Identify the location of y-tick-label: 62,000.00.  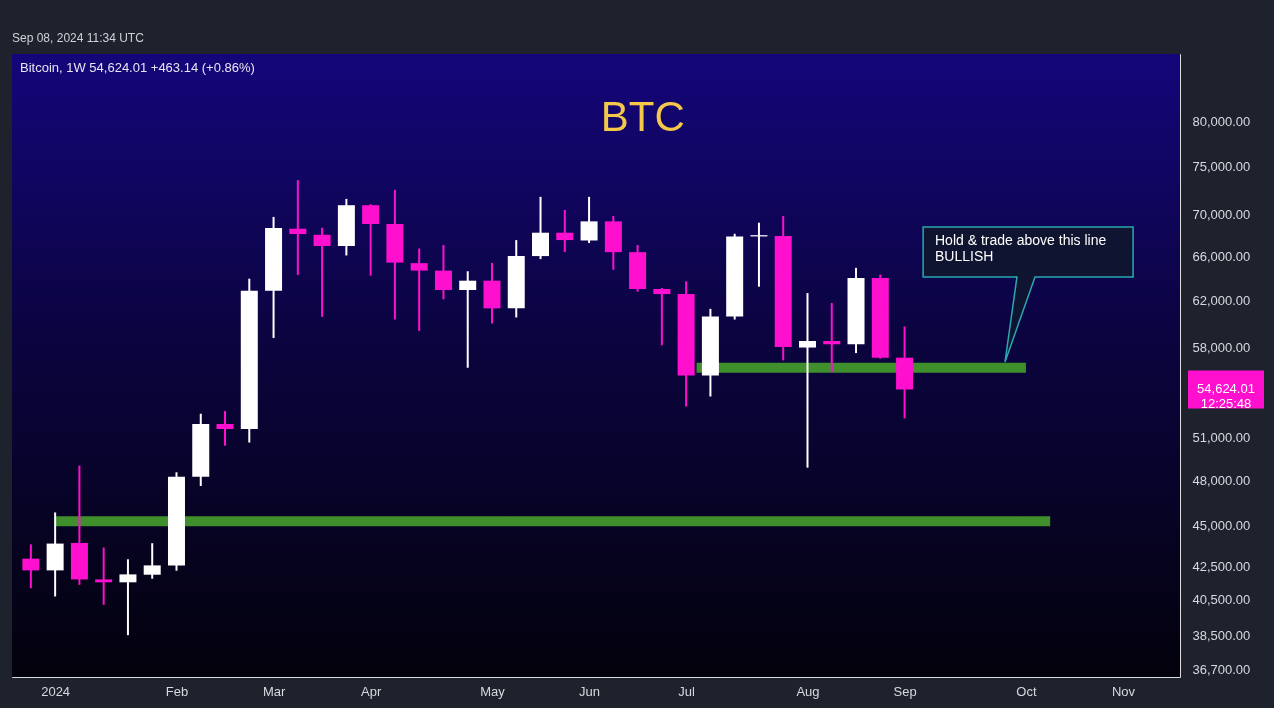
(1221, 300).